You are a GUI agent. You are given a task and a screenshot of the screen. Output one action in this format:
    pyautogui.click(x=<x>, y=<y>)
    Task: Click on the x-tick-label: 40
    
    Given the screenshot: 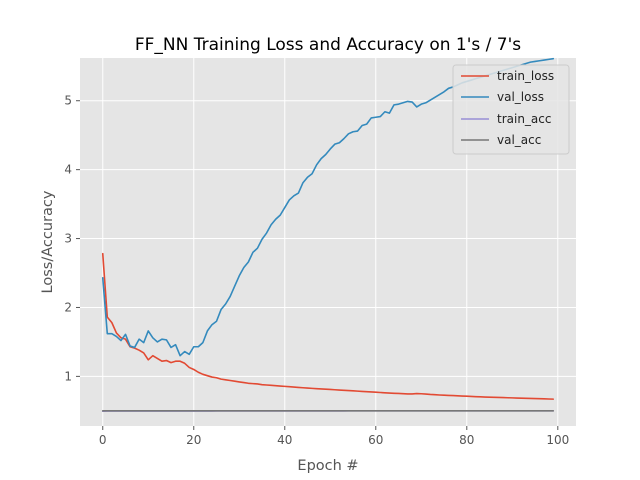 What is the action you would take?
    pyautogui.click(x=284, y=440)
    